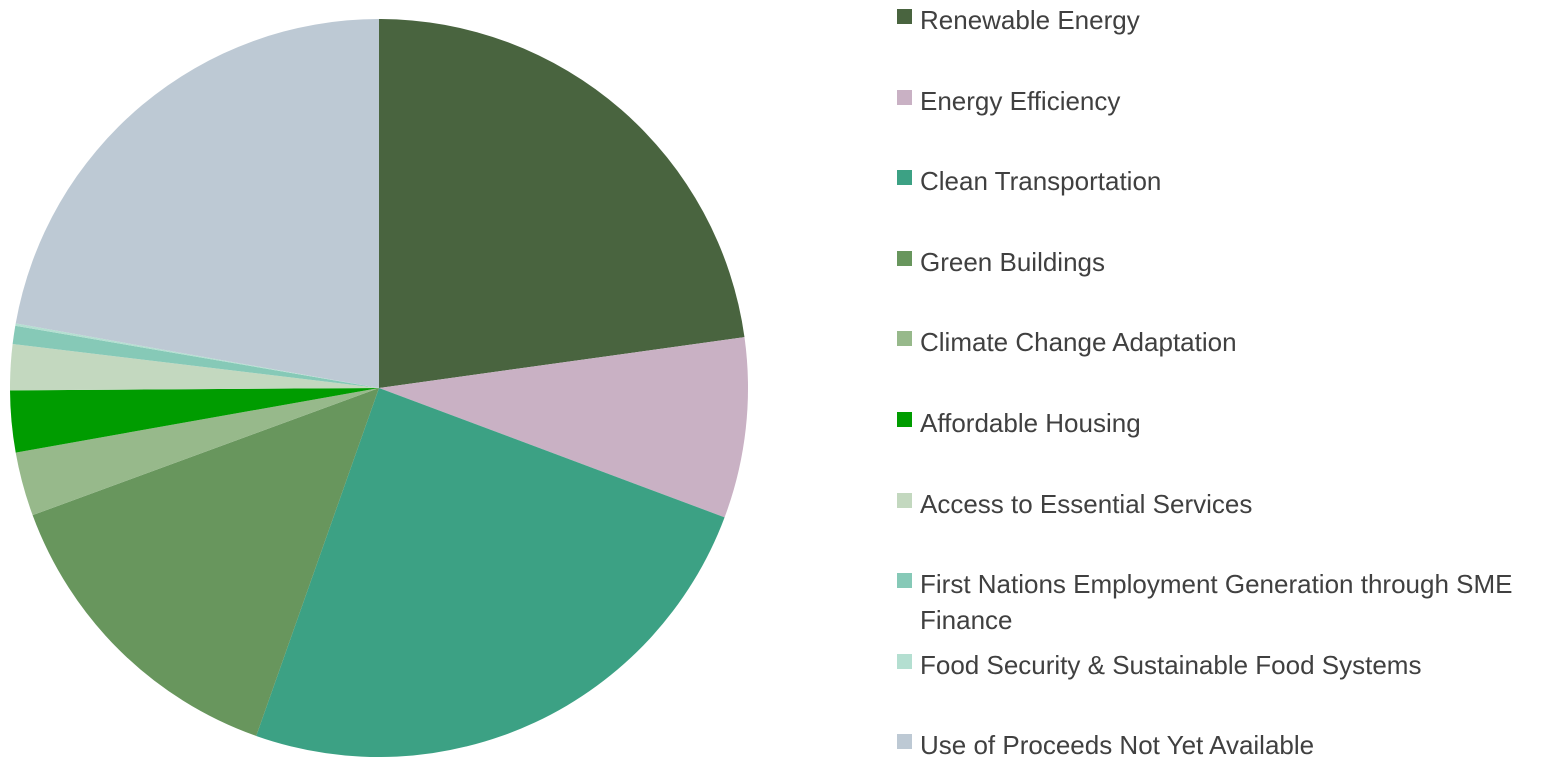  What do you see at coordinates (1030, 423) in the screenshot?
I see `legend-label: Affordable Housing` at bounding box center [1030, 423].